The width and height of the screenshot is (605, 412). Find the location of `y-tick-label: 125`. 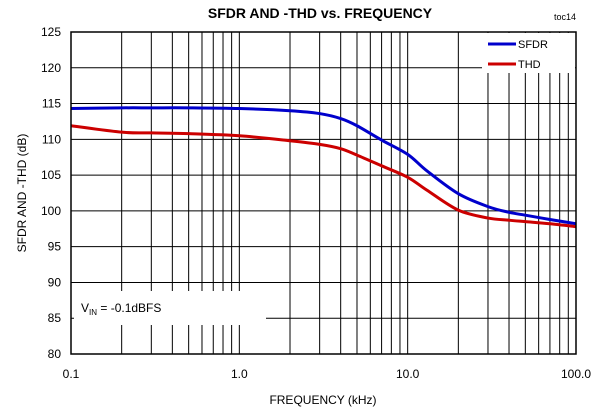

y-tick-label: 125 is located at coordinates (51, 32).